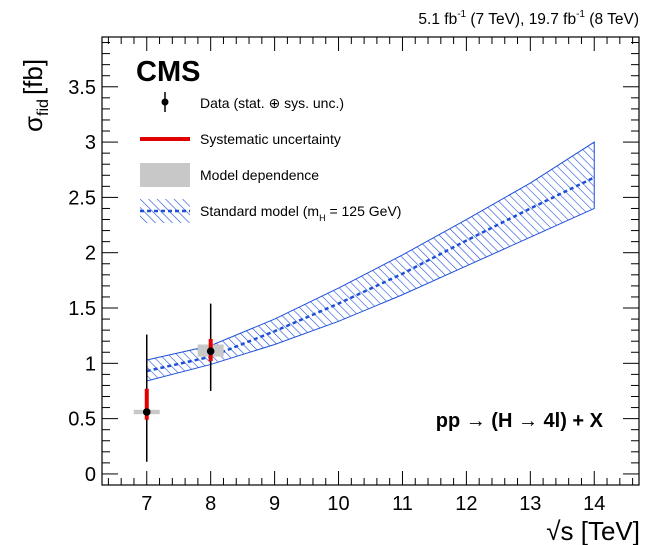 This screenshot has height=545, width=651. What do you see at coordinates (82, 420) in the screenshot?
I see `y-tick-label: 0.5` at bounding box center [82, 420].